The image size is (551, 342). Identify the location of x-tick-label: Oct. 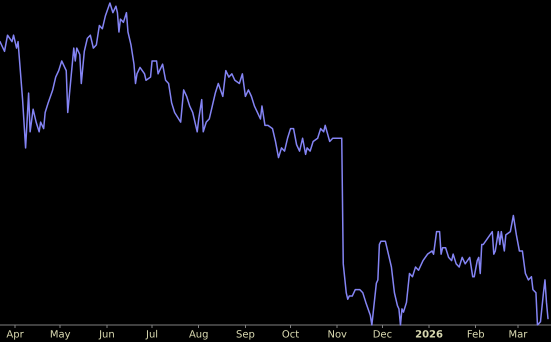
(291, 335).